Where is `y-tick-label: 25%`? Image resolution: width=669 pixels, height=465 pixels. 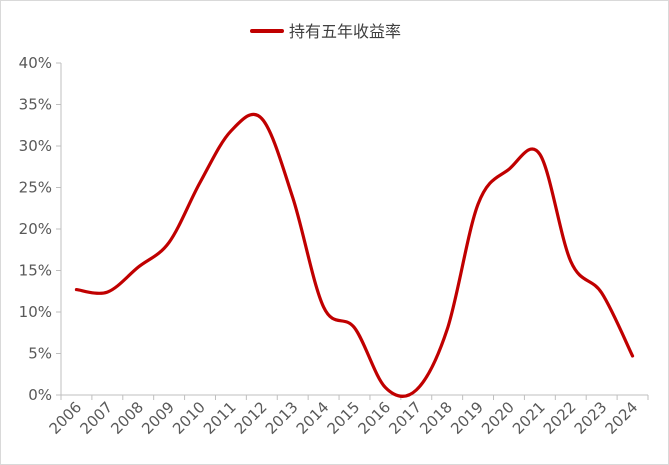 y-tick-label: 25% is located at coordinates (35, 188).